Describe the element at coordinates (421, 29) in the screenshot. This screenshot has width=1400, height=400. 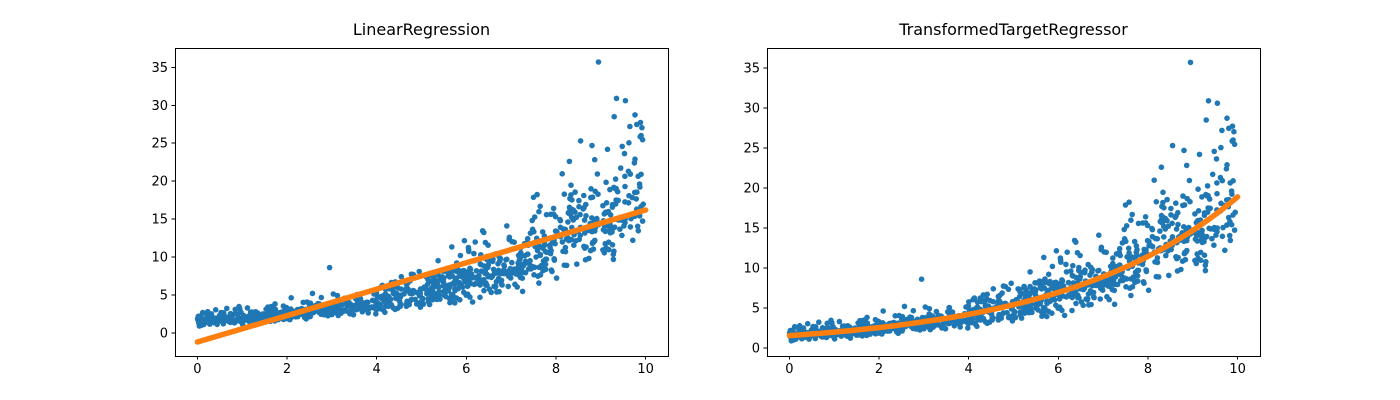
I see `subplot-title-linear-regression: LinearRegression` at that location.